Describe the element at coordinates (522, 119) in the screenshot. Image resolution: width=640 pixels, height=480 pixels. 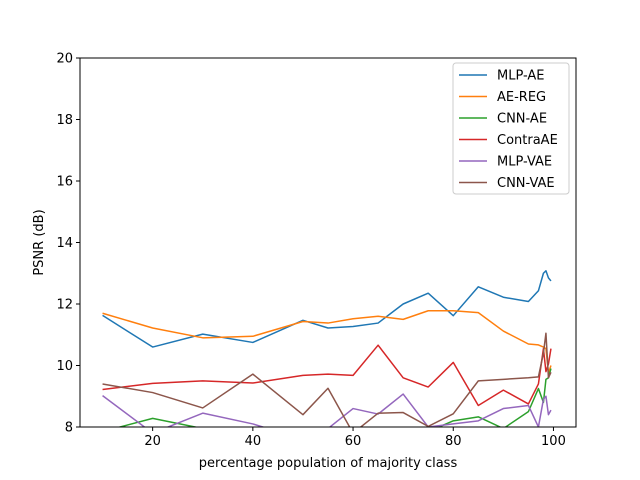
I see `legend-label-cnn-ae: CNN-AE` at that location.